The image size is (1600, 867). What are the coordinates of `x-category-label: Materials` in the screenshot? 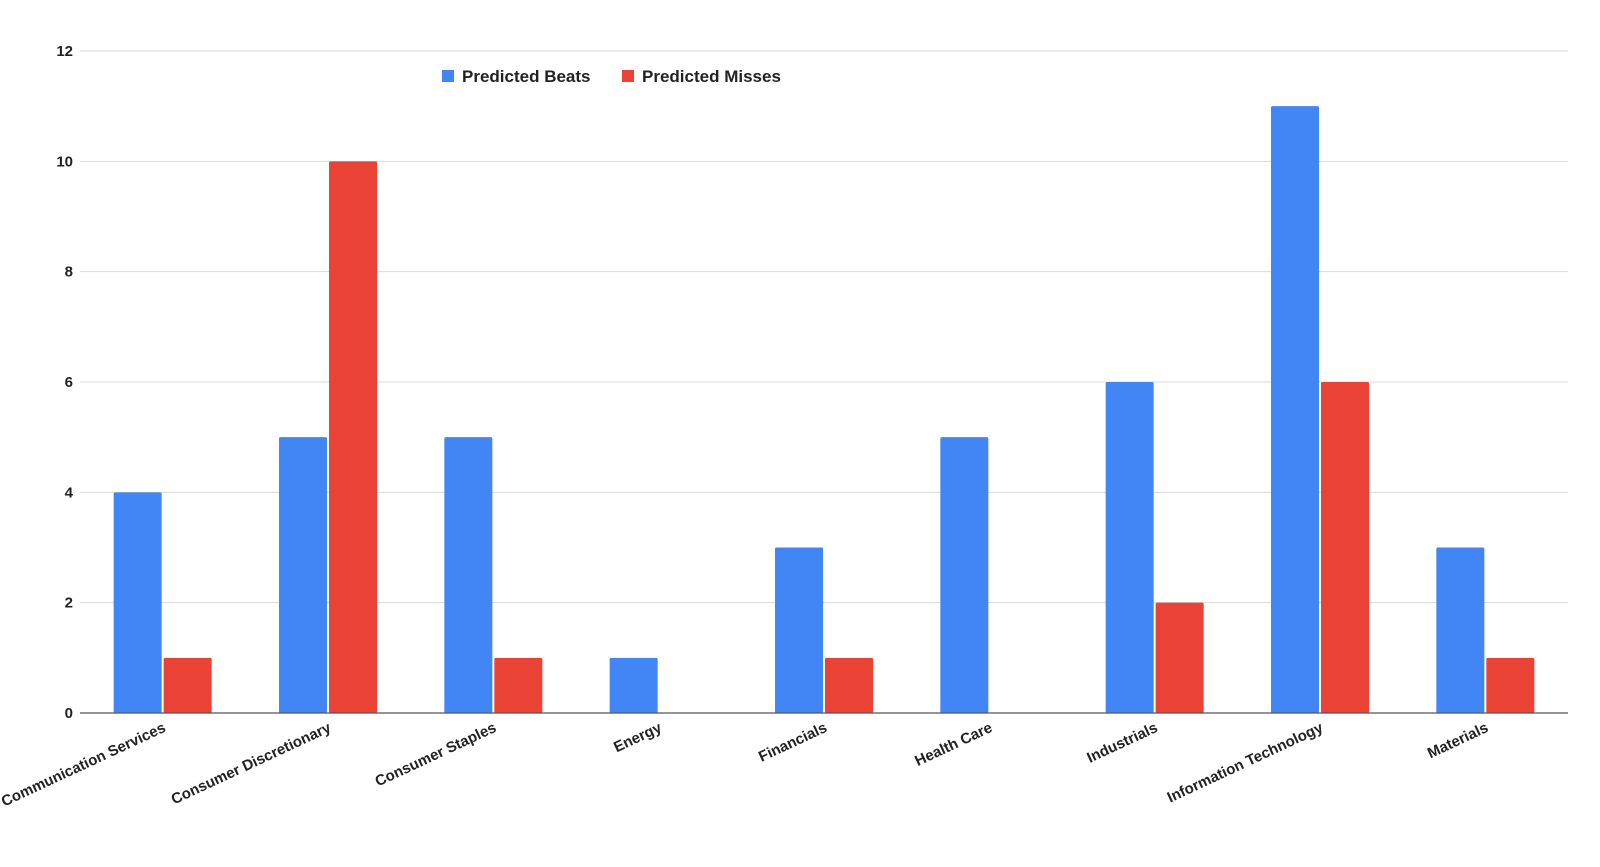 It's located at (1458, 740).